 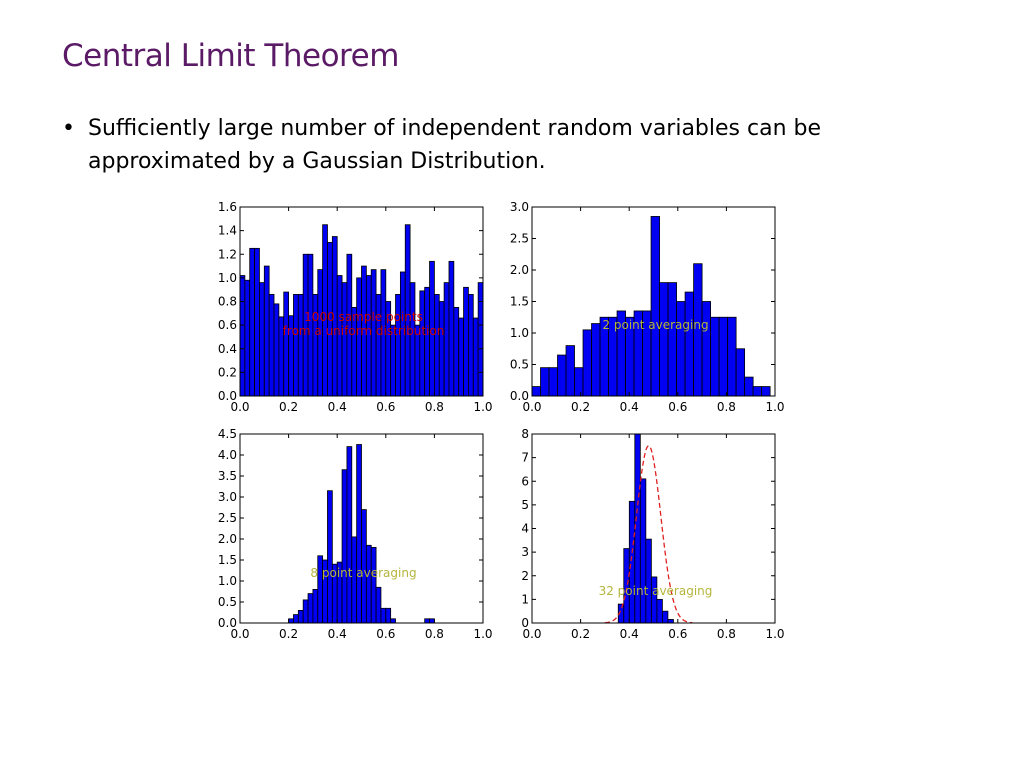 I want to click on y-tick-label: 0.6, so click(x=227, y=325).